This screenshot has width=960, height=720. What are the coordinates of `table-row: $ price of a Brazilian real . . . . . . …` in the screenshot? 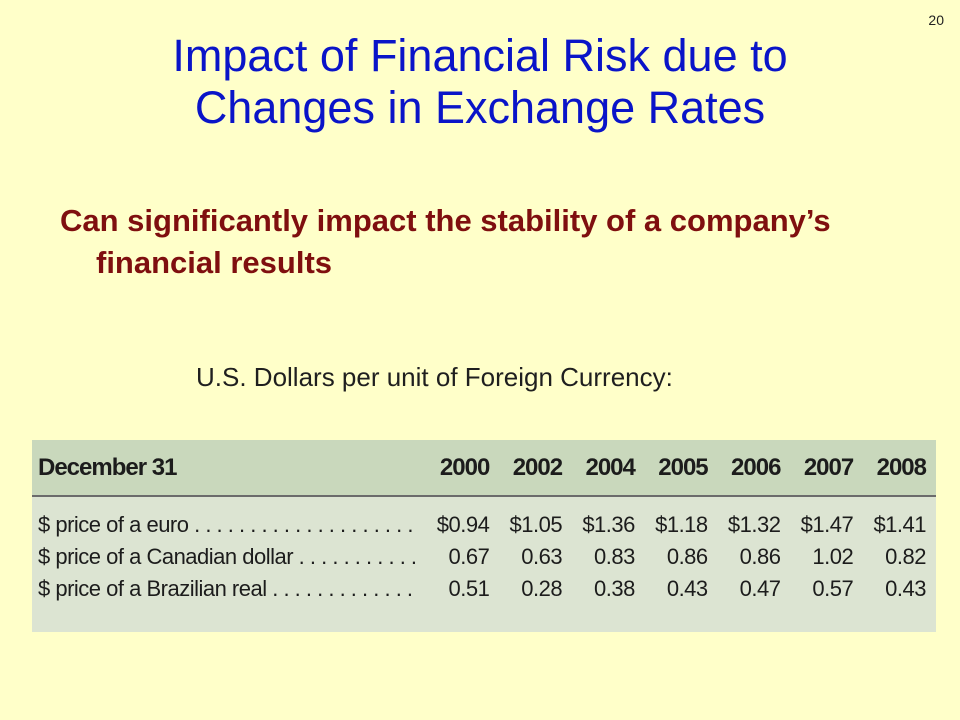 It's located at (484, 589).